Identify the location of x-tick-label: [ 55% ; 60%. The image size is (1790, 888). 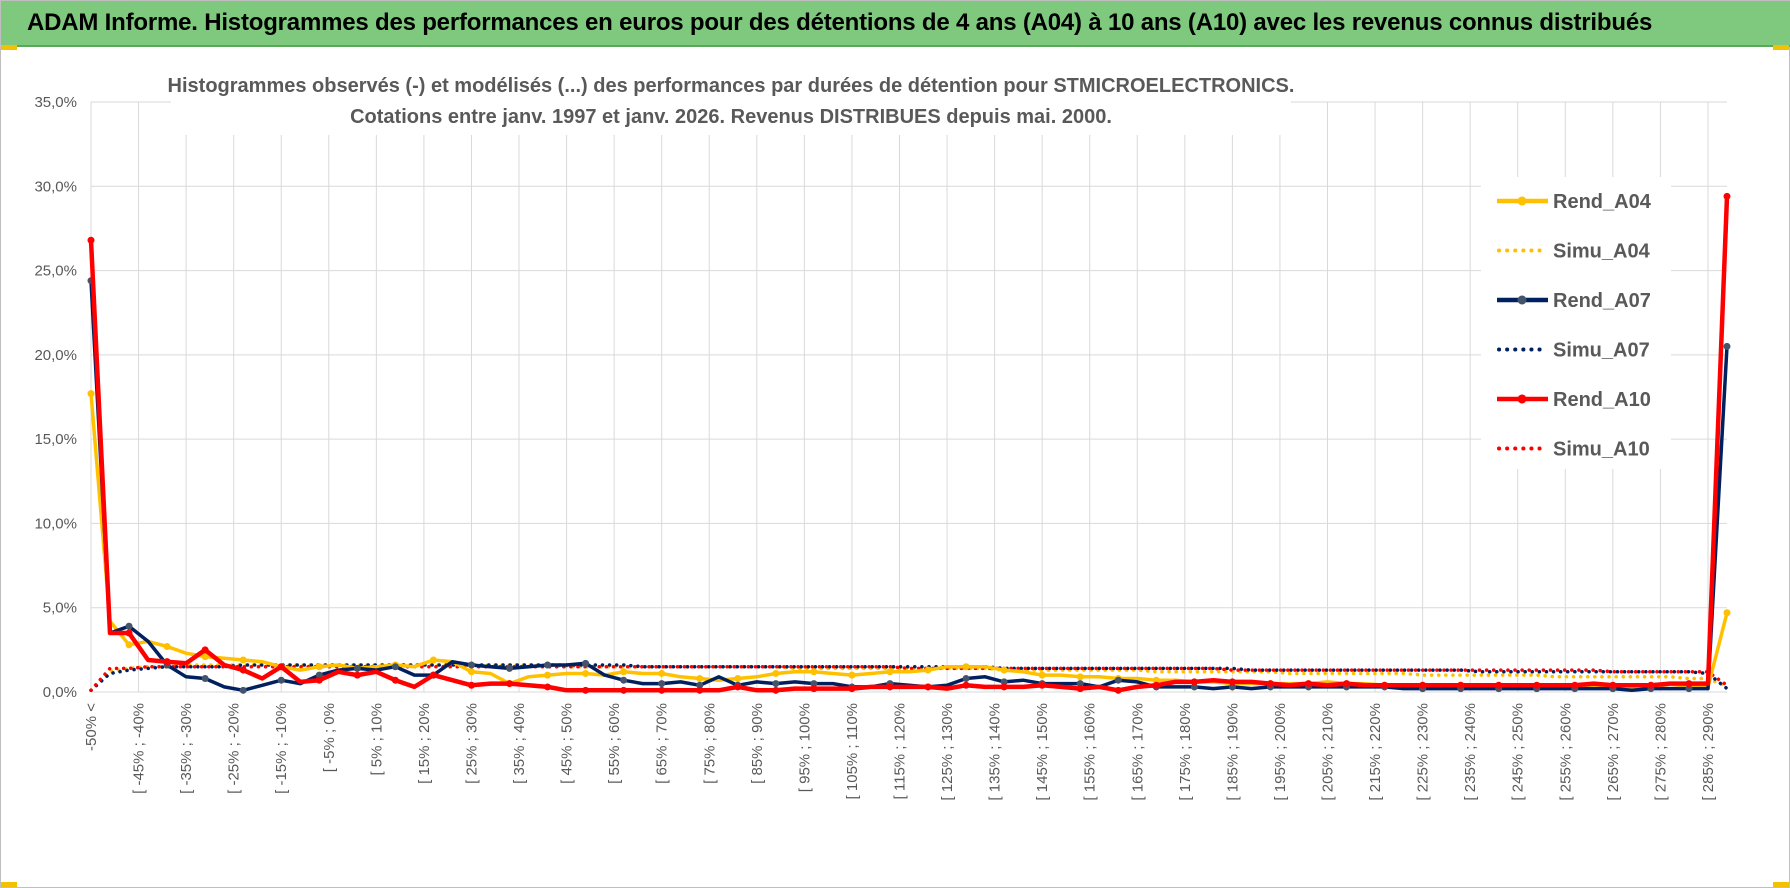
(614, 743).